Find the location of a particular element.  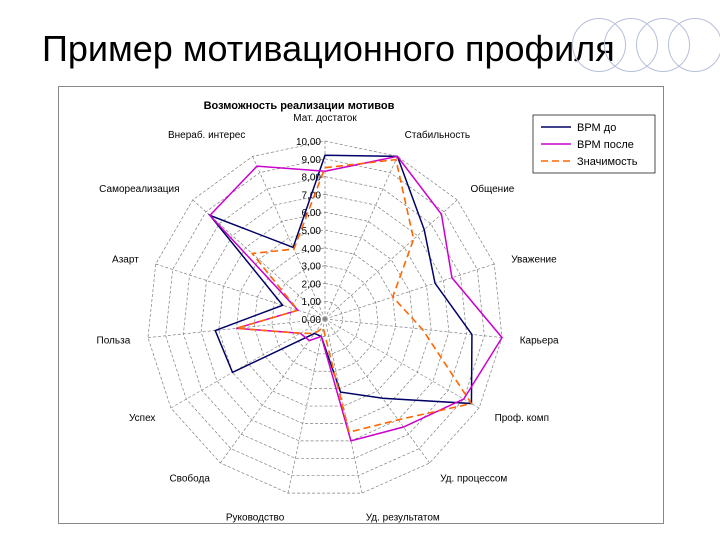

radial-tick-label: 3,00 is located at coordinates (312, 267).